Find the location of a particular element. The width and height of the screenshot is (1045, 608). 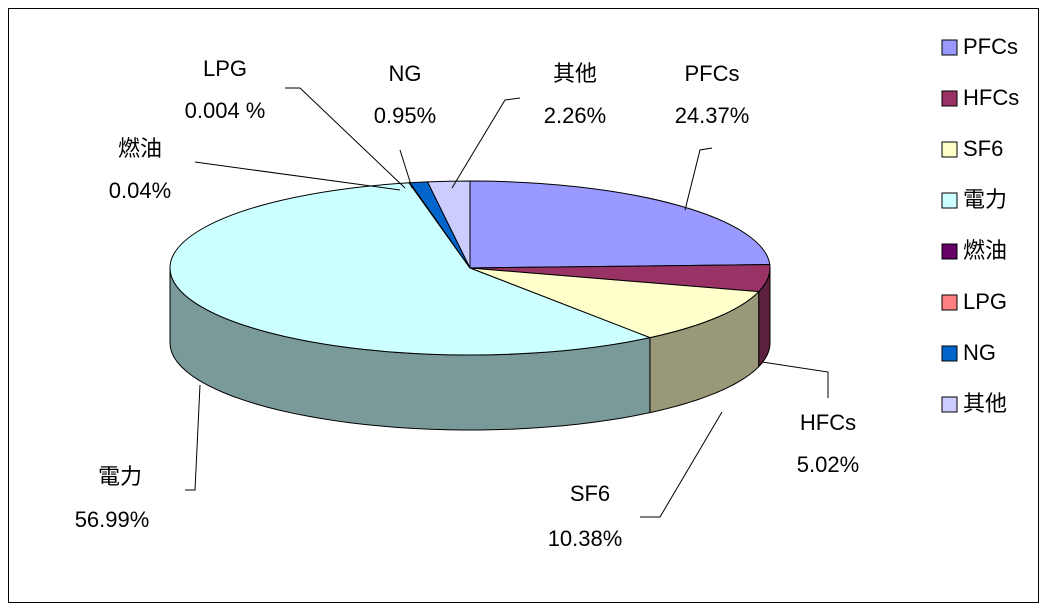

data-label-value: 56.99% is located at coordinates (112, 519).